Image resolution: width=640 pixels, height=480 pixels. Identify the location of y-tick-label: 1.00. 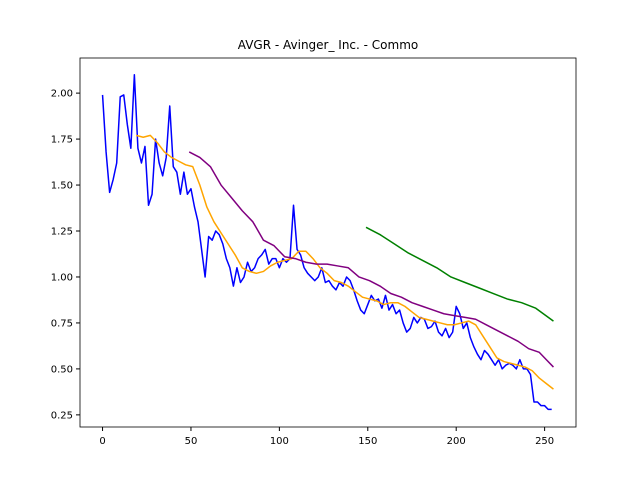
(62, 277).